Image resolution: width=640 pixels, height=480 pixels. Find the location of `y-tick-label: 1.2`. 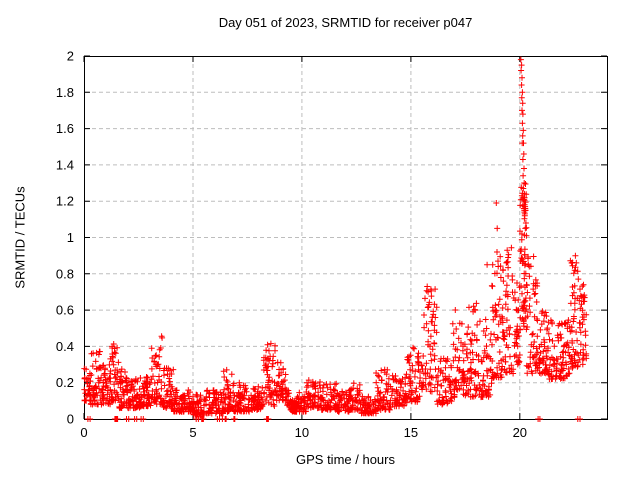

y-tick-label: 1.2 is located at coordinates (65, 201).